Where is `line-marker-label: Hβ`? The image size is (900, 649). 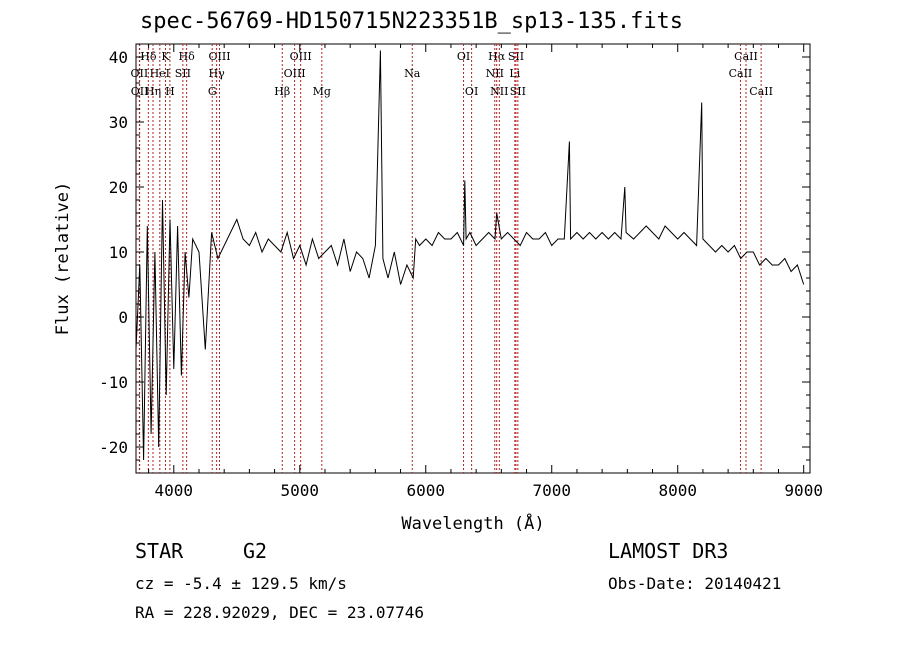
line-marker-label: Hβ is located at coordinates (282, 91).